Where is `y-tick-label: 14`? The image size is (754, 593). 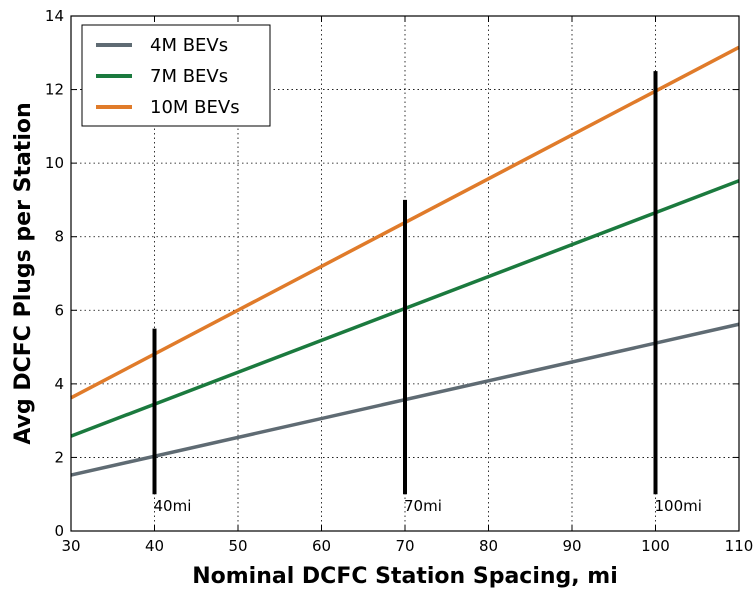
y-tick-label: 14 is located at coordinates (54, 16).